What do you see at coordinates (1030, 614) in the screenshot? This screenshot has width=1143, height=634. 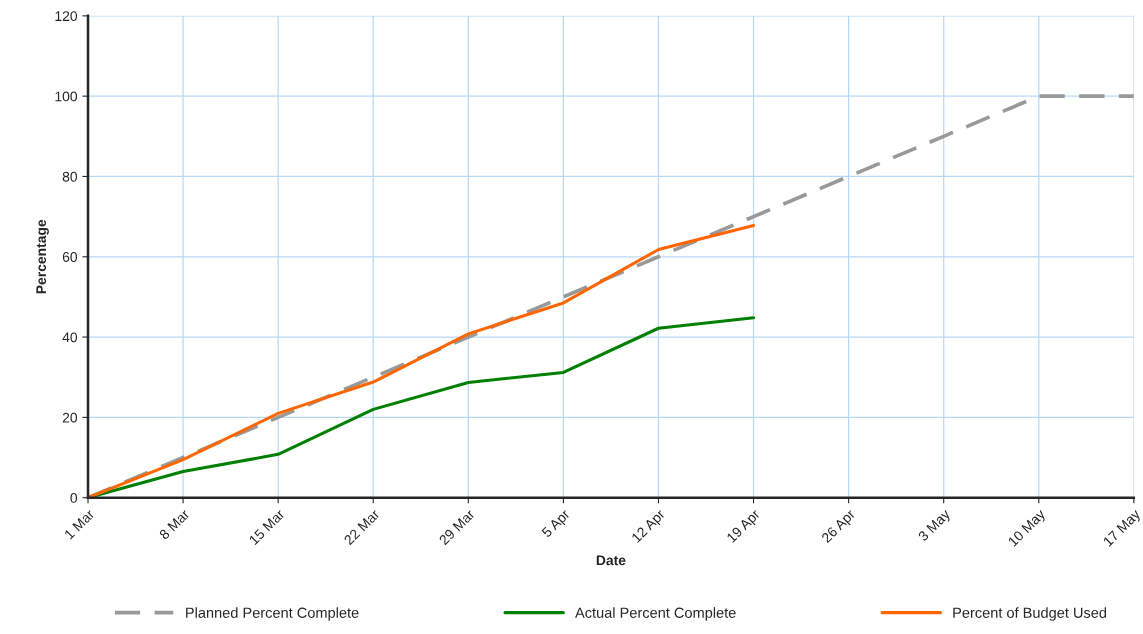 I see `legend-label: Percent of Budget Used` at bounding box center [1030, 614].